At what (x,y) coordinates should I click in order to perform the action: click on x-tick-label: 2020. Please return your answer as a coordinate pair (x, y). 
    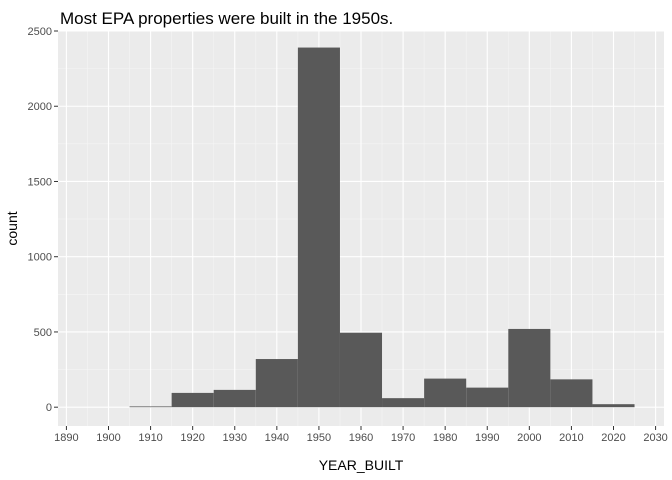
    Looking at the image, I should click on (613, 438).